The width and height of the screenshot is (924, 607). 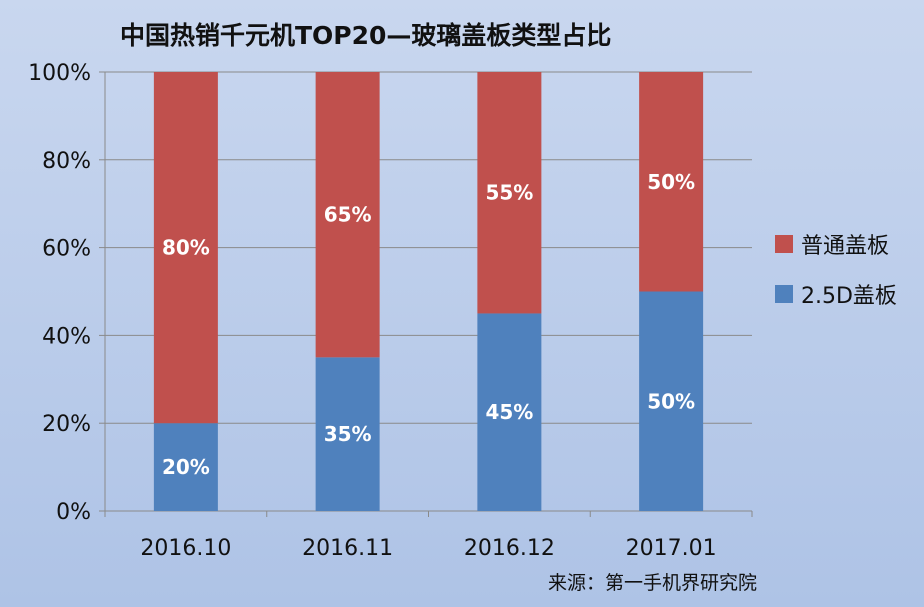 What do you see at coordinates (59, 73) in the screenshot?
I see `y-tick-label: 100%` at bounding box center [59, 73].